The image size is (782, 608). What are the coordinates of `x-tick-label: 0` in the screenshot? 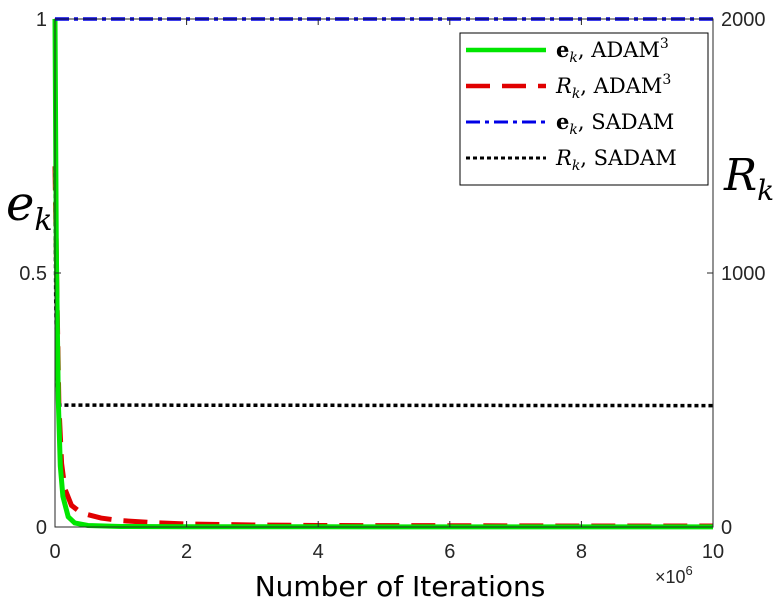 It's located at (54, 552).